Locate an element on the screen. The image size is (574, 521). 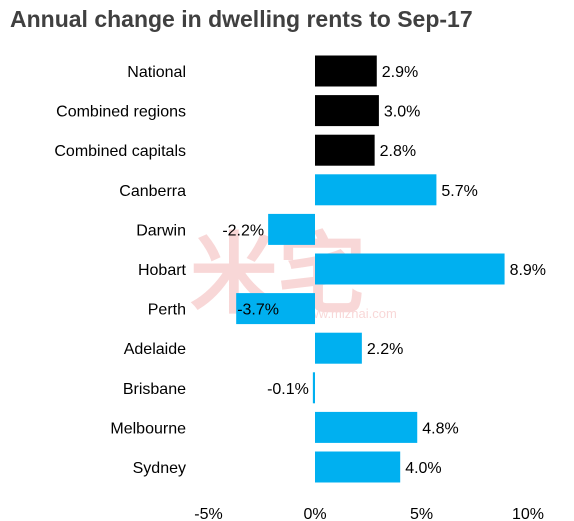
value-label: 2.2% is located at coordinates (385, 349).